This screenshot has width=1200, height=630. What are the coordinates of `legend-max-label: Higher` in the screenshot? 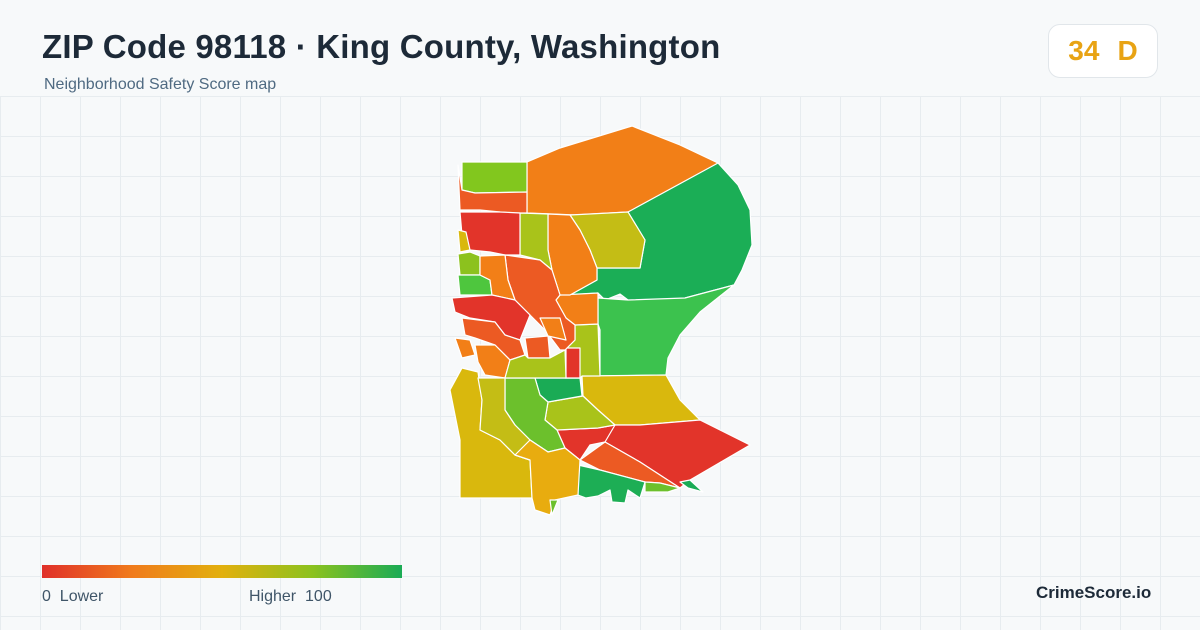 It's located at (273, 596).